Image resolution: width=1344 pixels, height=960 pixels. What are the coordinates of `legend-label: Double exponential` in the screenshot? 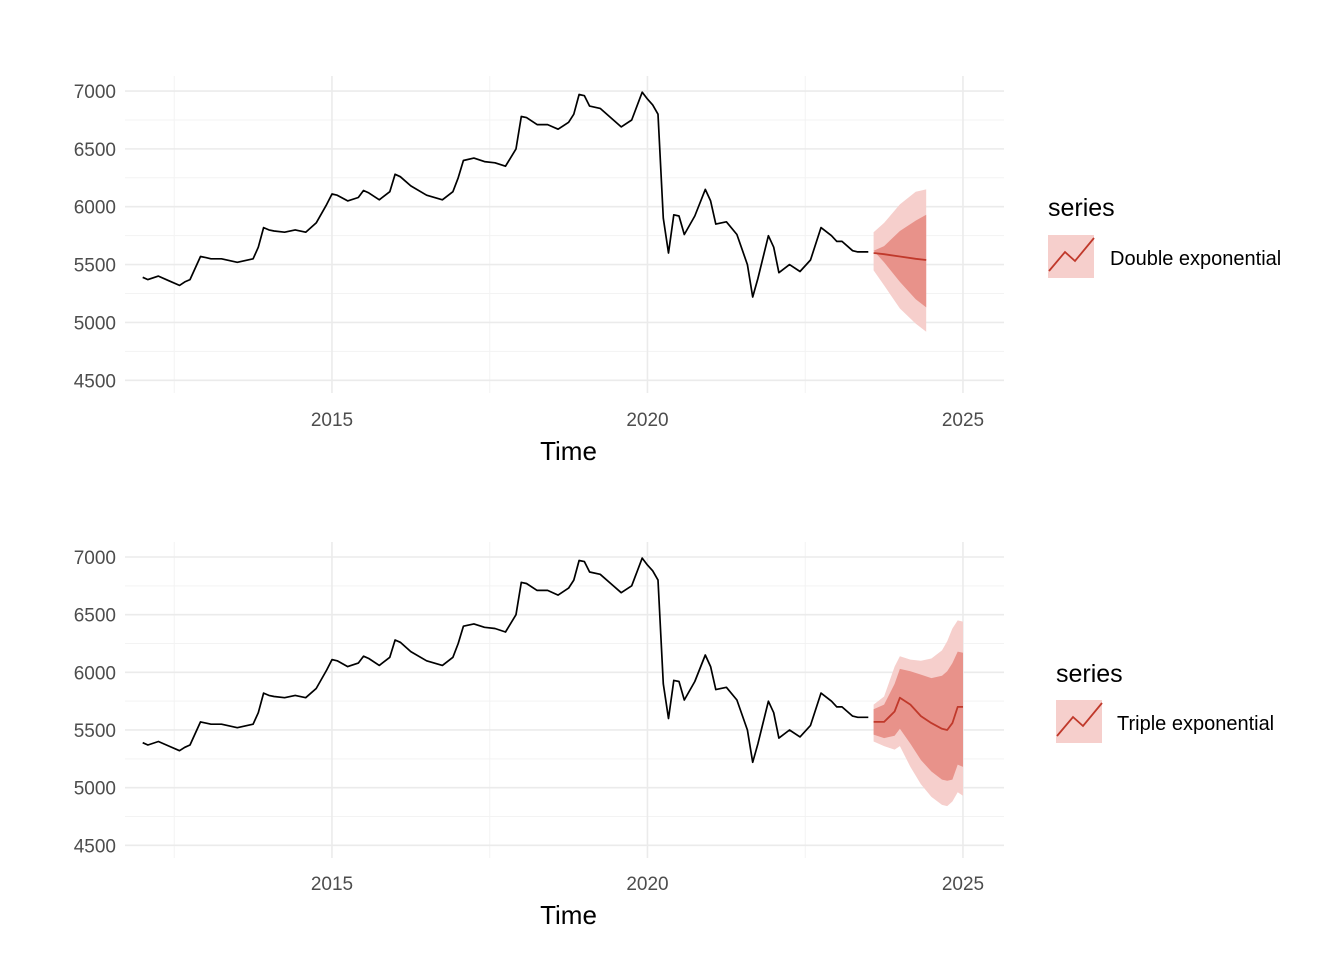 It's located at (1195, 259).